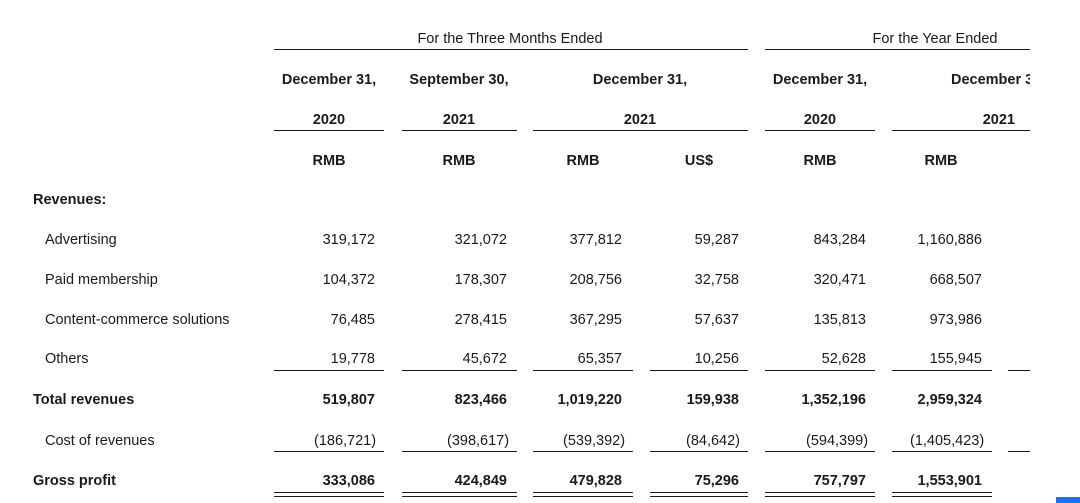 The height and width of the screenshot is (503, 1080). Describe the element at coordinates (348, 481) in the screenshot. I see `cell: 333,086` at that location.